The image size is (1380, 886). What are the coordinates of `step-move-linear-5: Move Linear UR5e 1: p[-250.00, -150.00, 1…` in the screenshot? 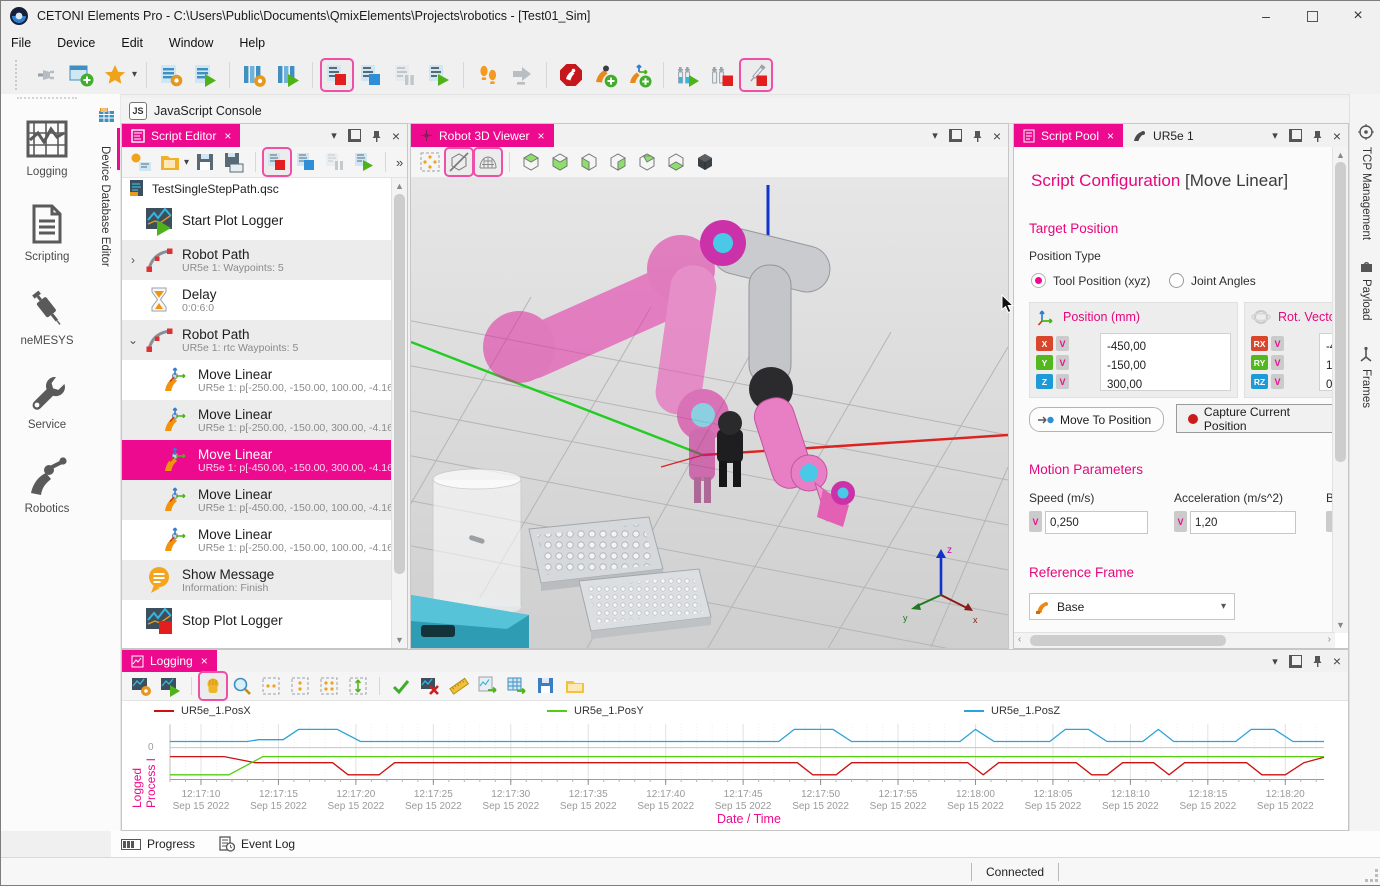 It's located at (257, 540).